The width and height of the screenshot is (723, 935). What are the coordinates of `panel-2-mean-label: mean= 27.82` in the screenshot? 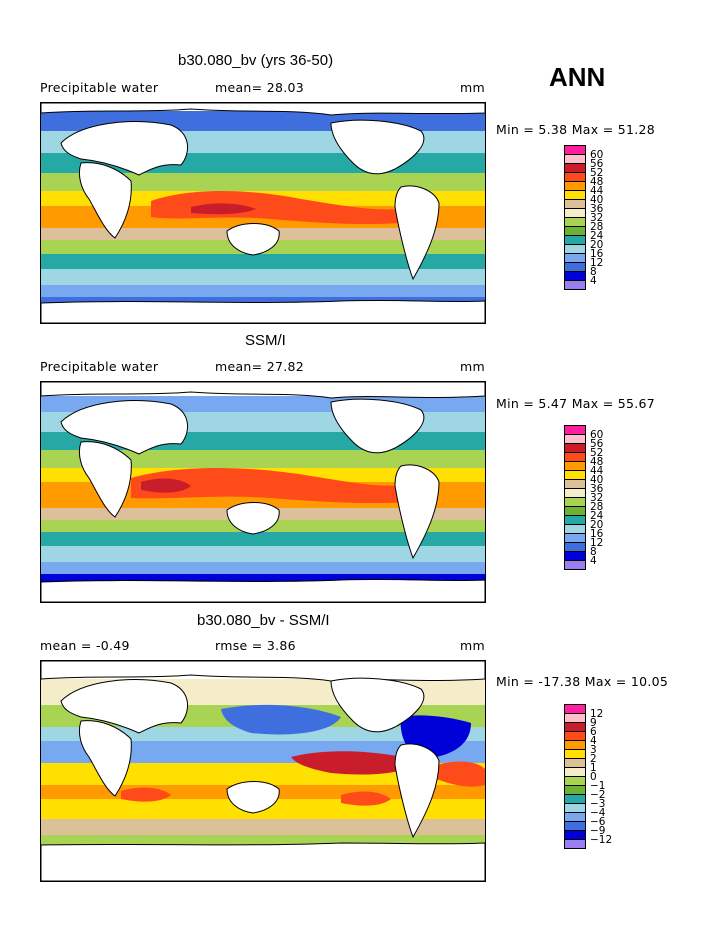 It's located at (259, 366).